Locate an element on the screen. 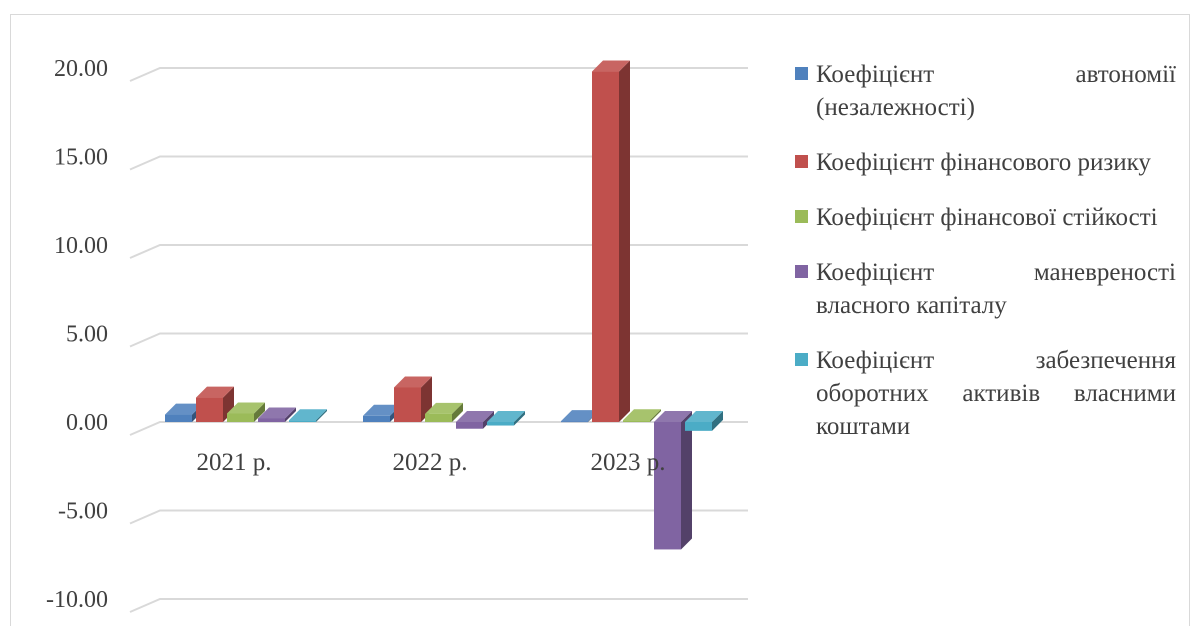 Image resolution: width=1195 pixels, height=626 pixels. legend-item: Коефіцієнт автономії (незалежності) is located at coordinates (990, 91).